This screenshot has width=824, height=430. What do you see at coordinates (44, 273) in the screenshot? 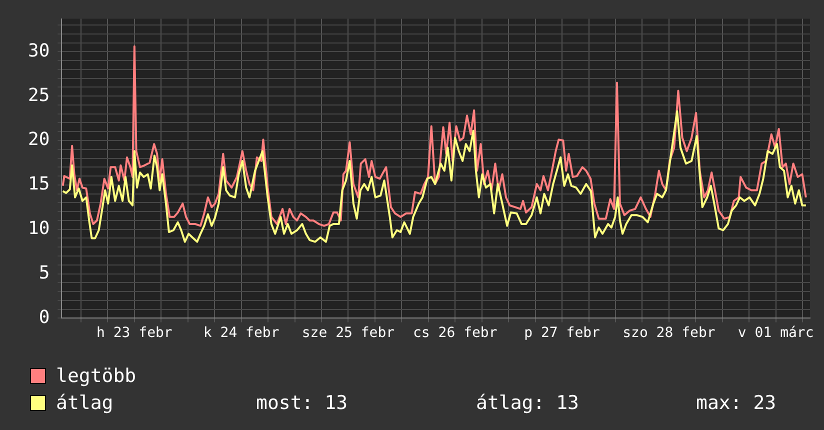
I see `y-tick-label: 5` at bounding box center [44, 273].